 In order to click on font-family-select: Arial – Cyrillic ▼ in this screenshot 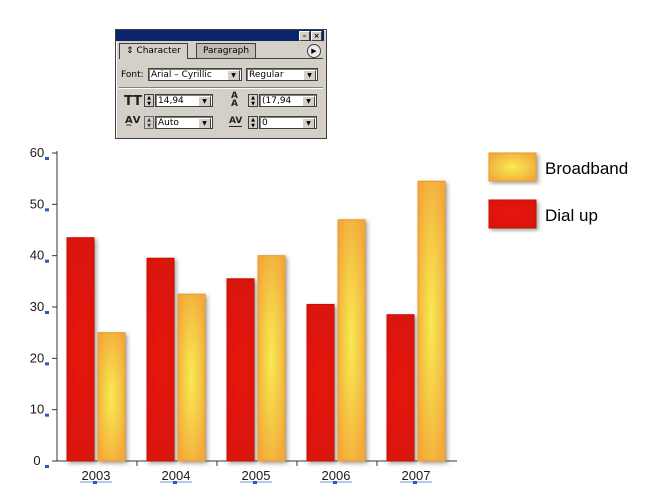, I will do `click(195, 74)`.